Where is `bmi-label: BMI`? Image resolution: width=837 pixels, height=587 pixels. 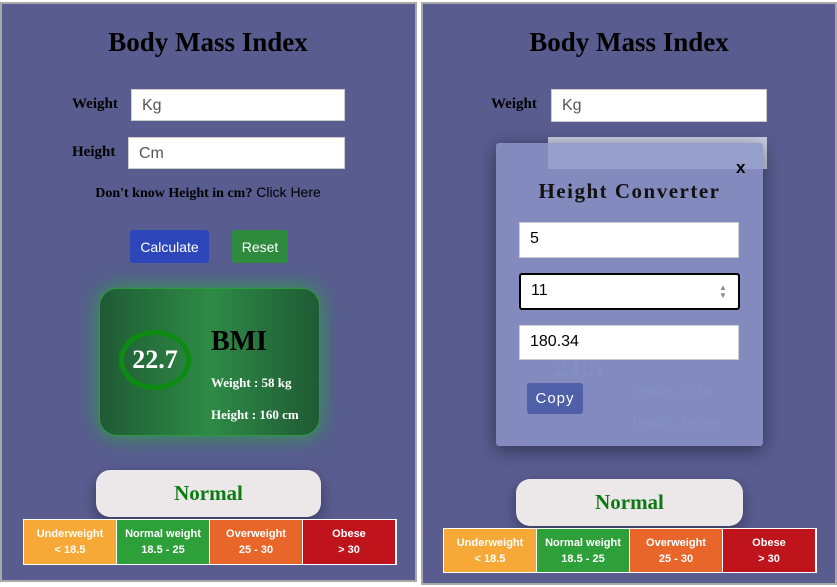
bmi-label: BMI is located at coordinates (239, 341).